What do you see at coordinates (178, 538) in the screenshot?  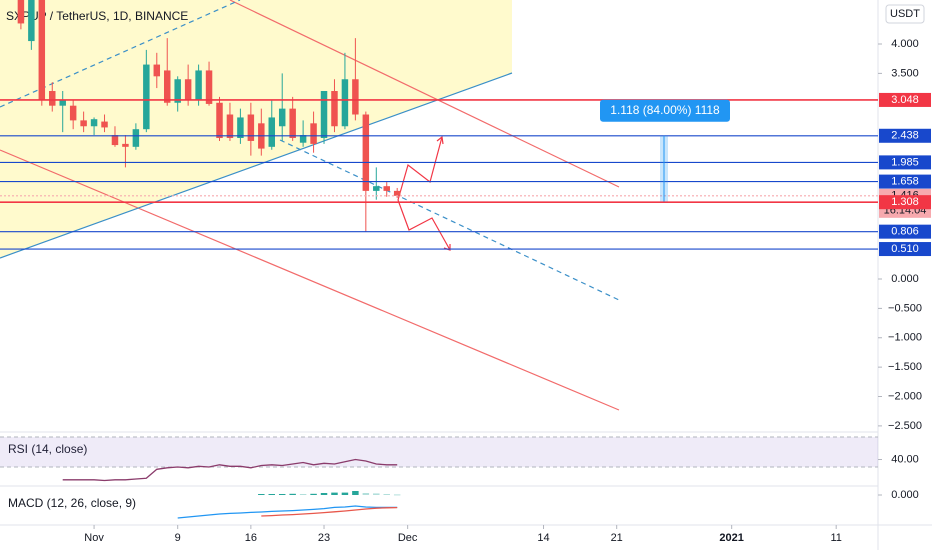 I see `x-tick-label: 9` at bounding box center [178, 538].